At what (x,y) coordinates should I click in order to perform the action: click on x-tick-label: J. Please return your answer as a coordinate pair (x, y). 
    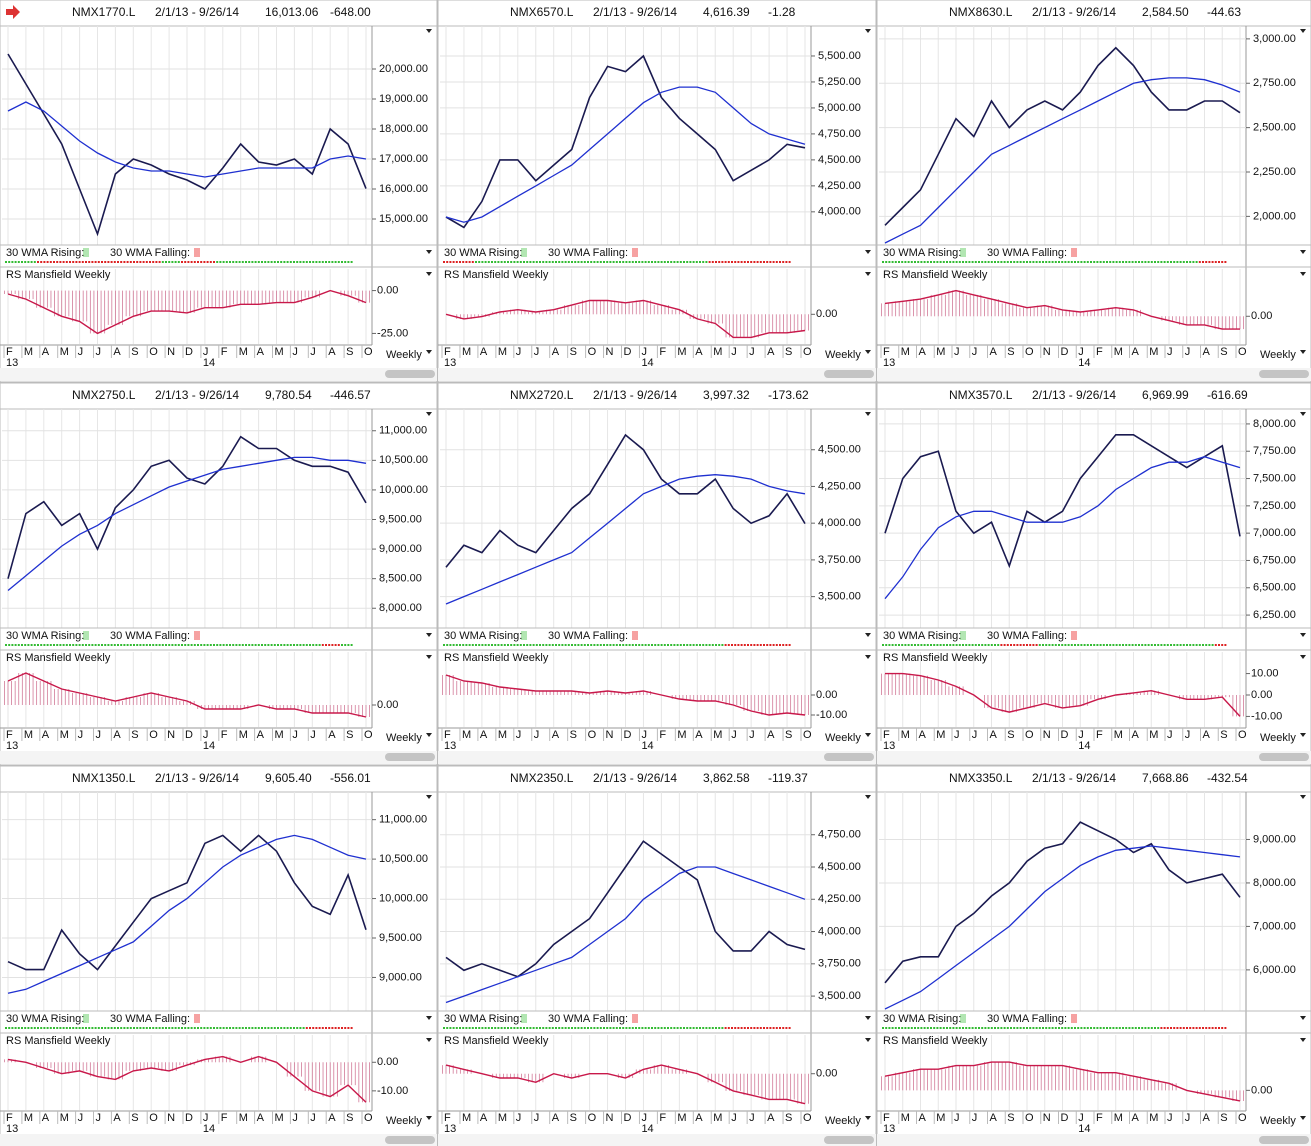
    Looking at the image, I should click on (99, 352).